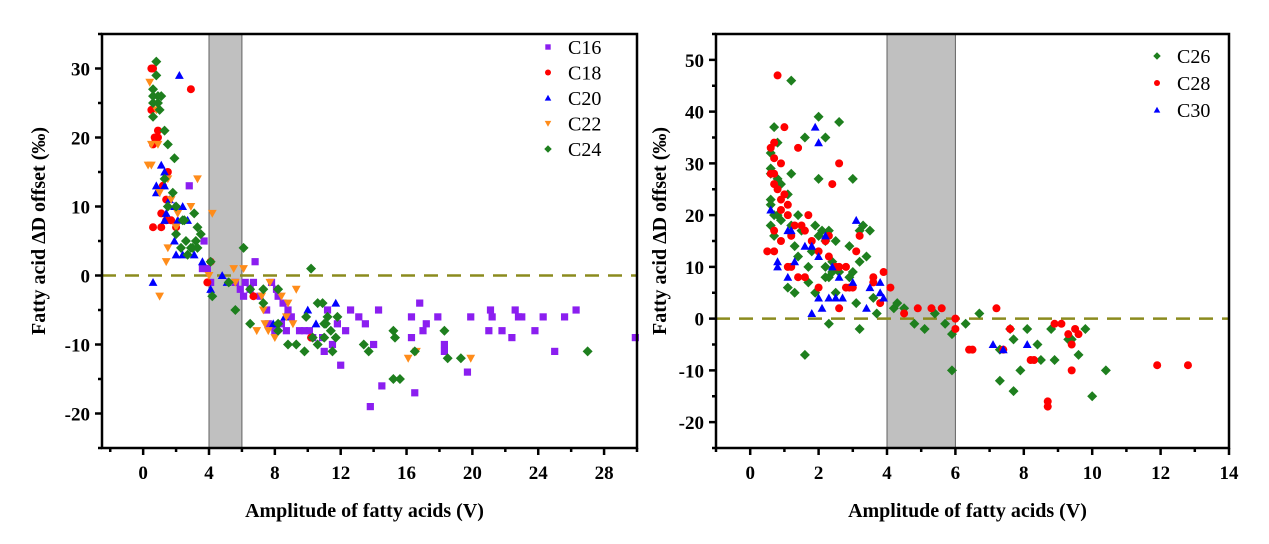  Describe the element at coordinates (548, 47) in the screenshot. I see `legend-marker-c16` at that location.